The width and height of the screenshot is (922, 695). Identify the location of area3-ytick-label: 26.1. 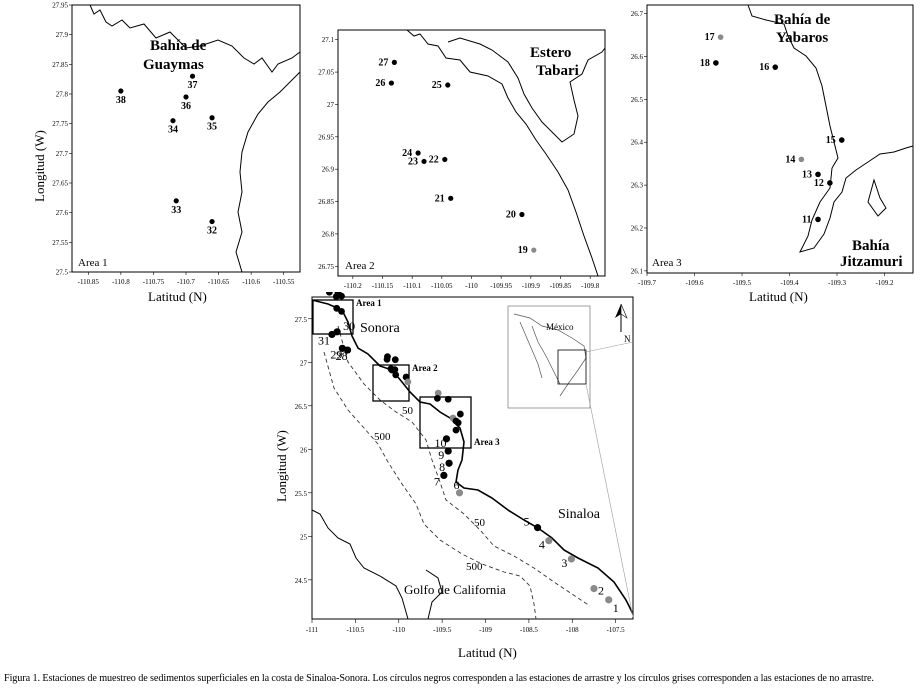
(637, 271).